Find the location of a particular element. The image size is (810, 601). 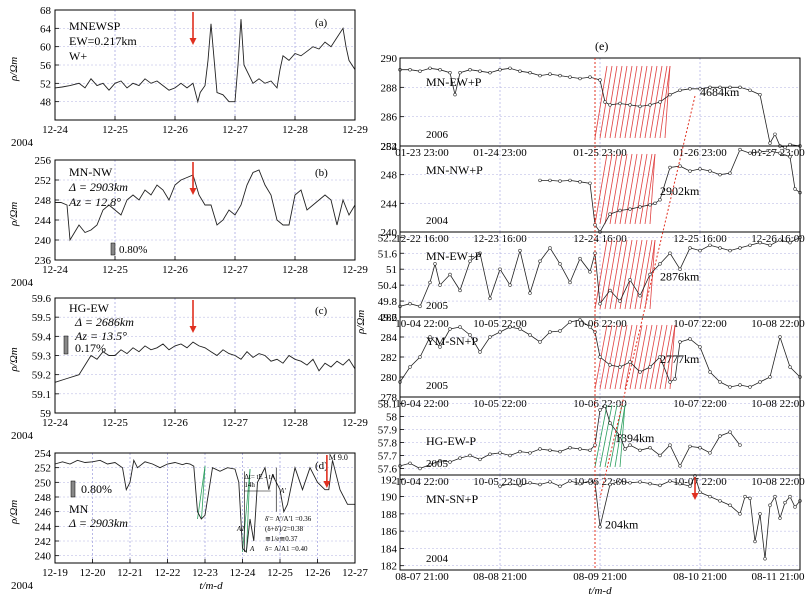

ytick-label: 182 is located at coordinates (389, 567).